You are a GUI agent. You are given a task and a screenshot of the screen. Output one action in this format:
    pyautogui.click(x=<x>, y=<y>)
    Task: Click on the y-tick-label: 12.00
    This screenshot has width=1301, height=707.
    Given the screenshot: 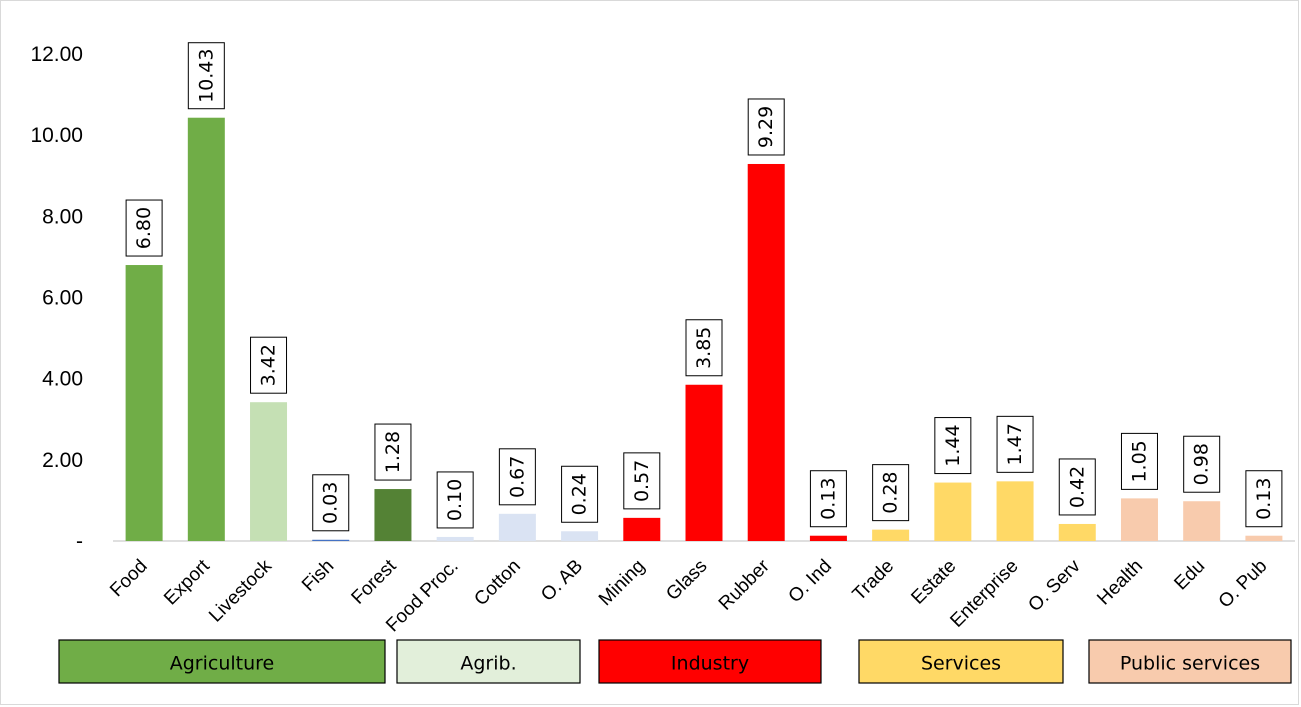 What is the action you would take?
    pyautogui.click(x=56, y=54)
    